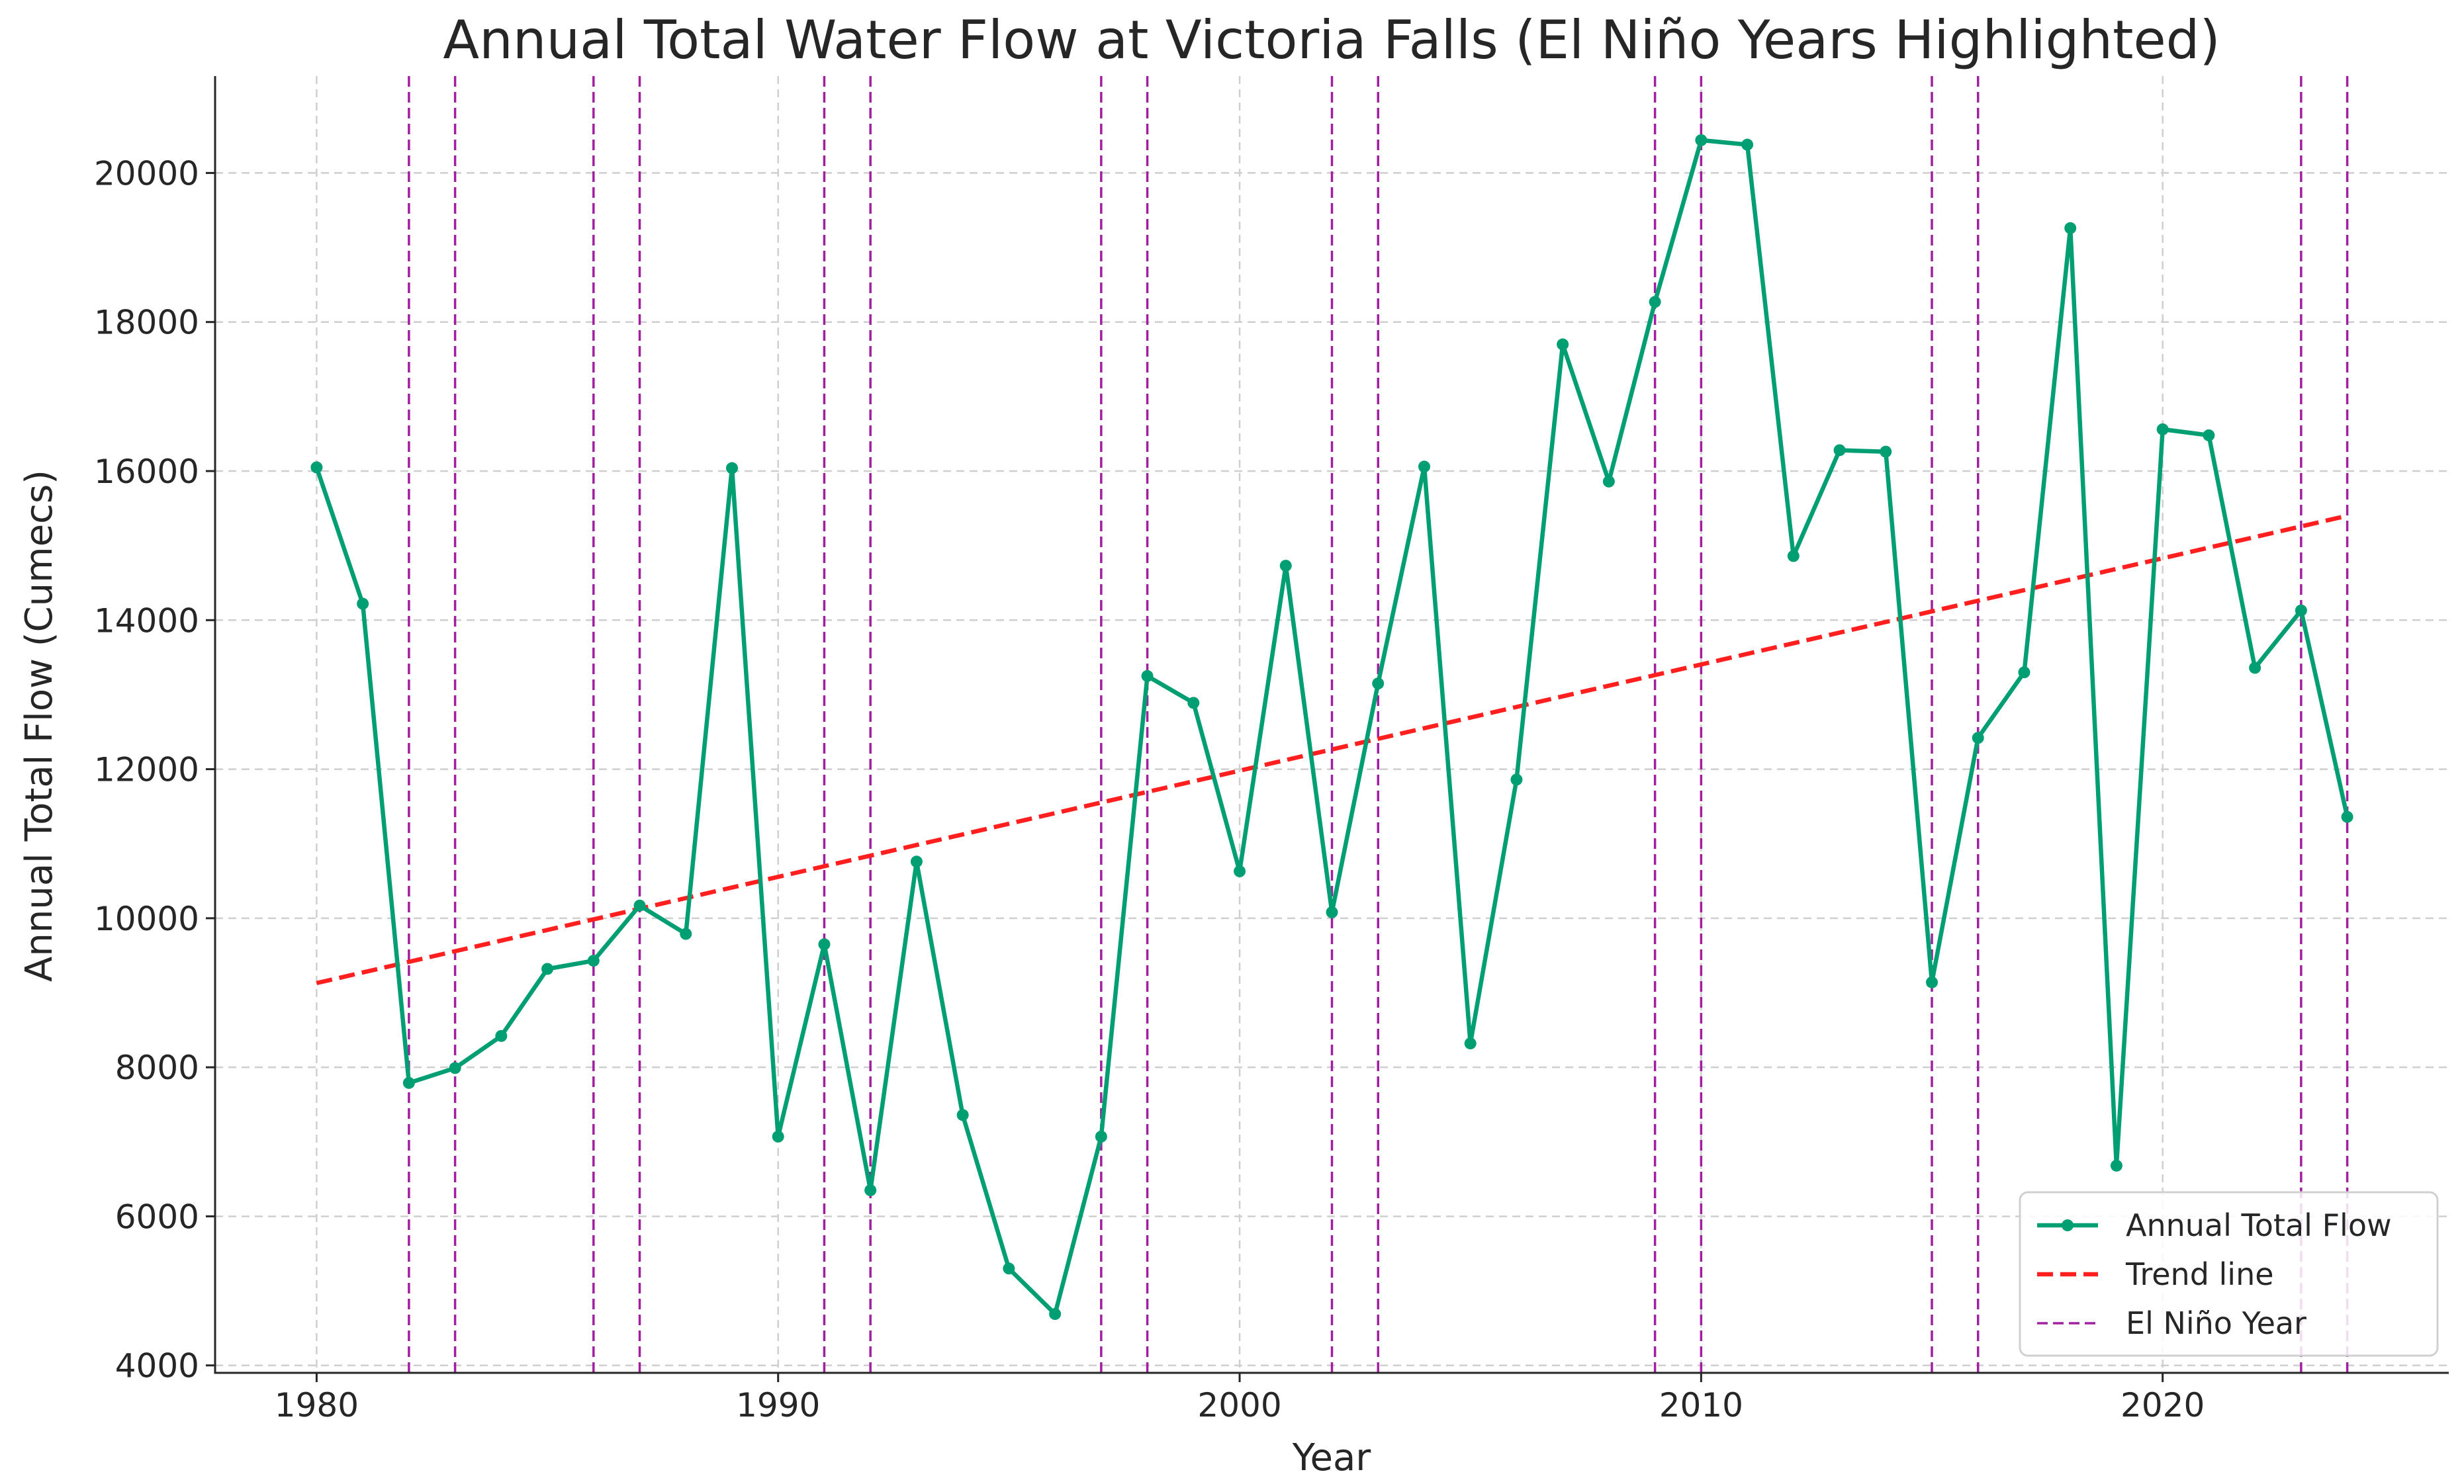 This screenshot has height=1484, width=2464. I want to click on y-tick-label: 10000, so click(146, 919).